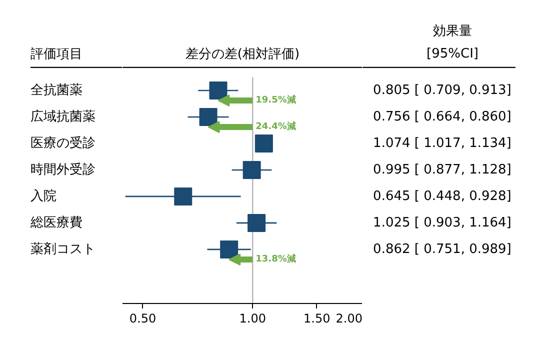 The width and height of the screenshot is (550, 350). I want to click on data-label: 0.645 [ 0.448, 0.928], so click(442, 196).